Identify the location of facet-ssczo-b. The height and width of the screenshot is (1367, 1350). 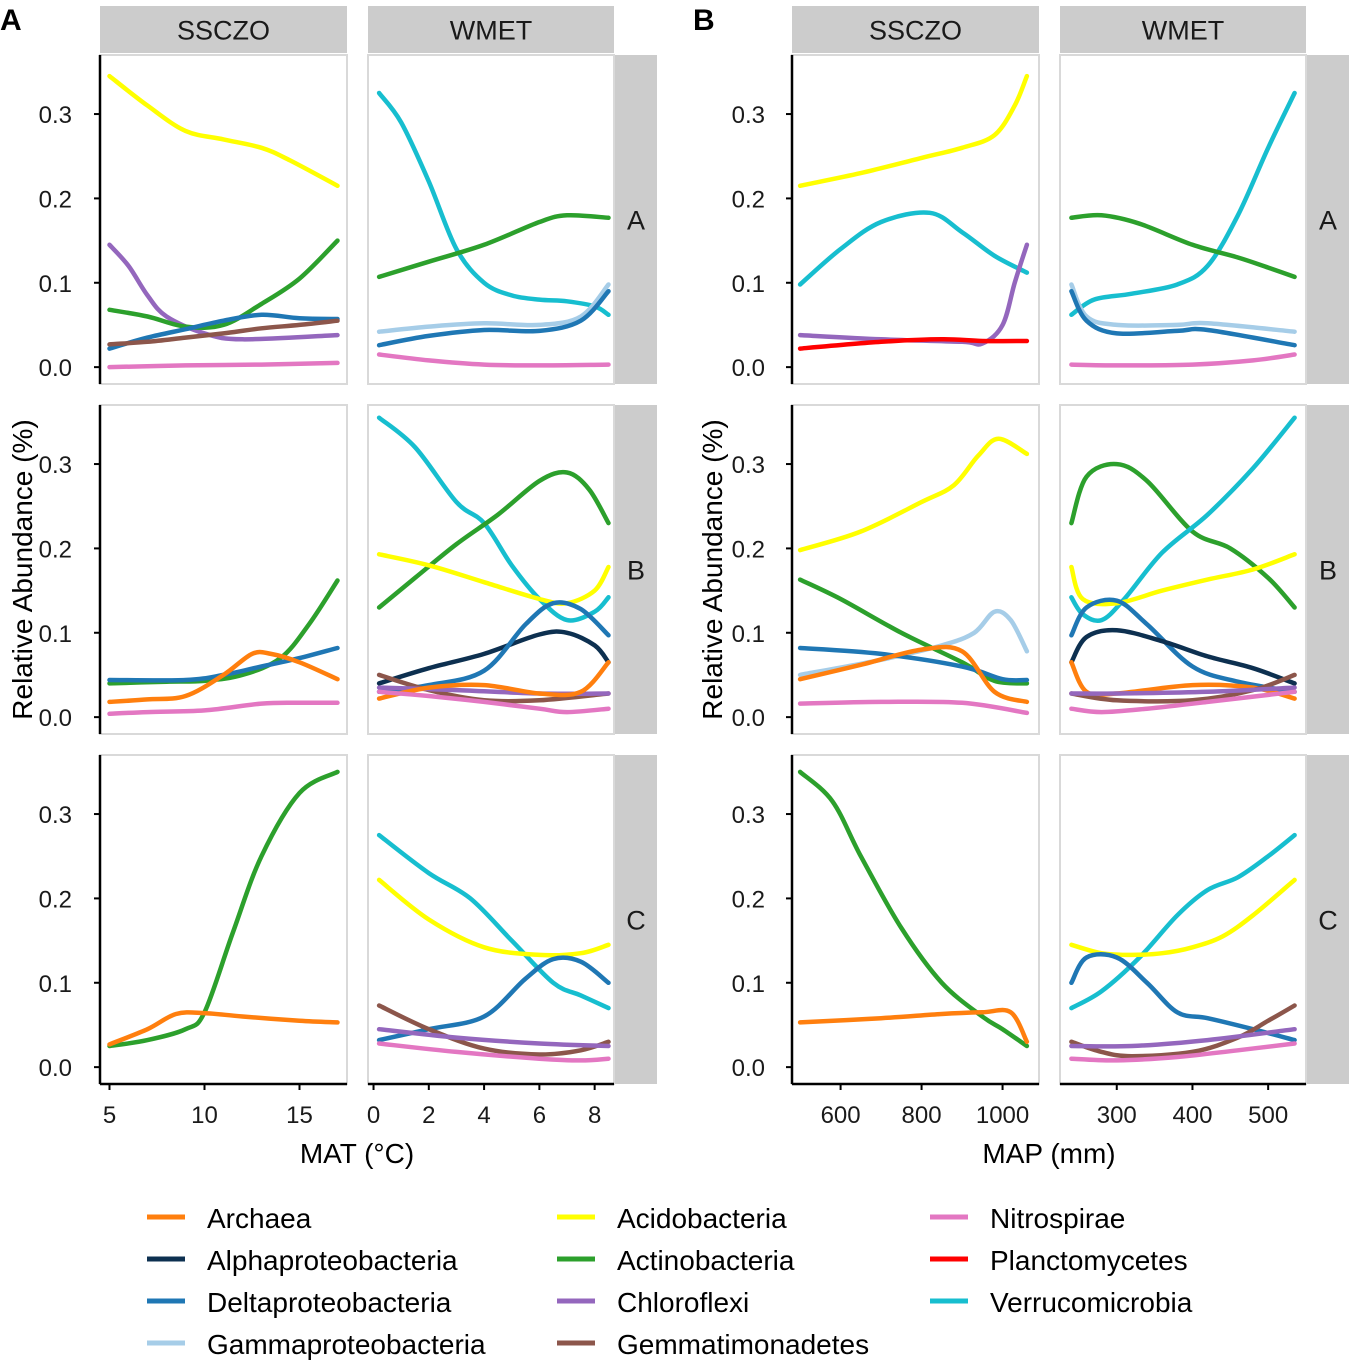
(223, 569).